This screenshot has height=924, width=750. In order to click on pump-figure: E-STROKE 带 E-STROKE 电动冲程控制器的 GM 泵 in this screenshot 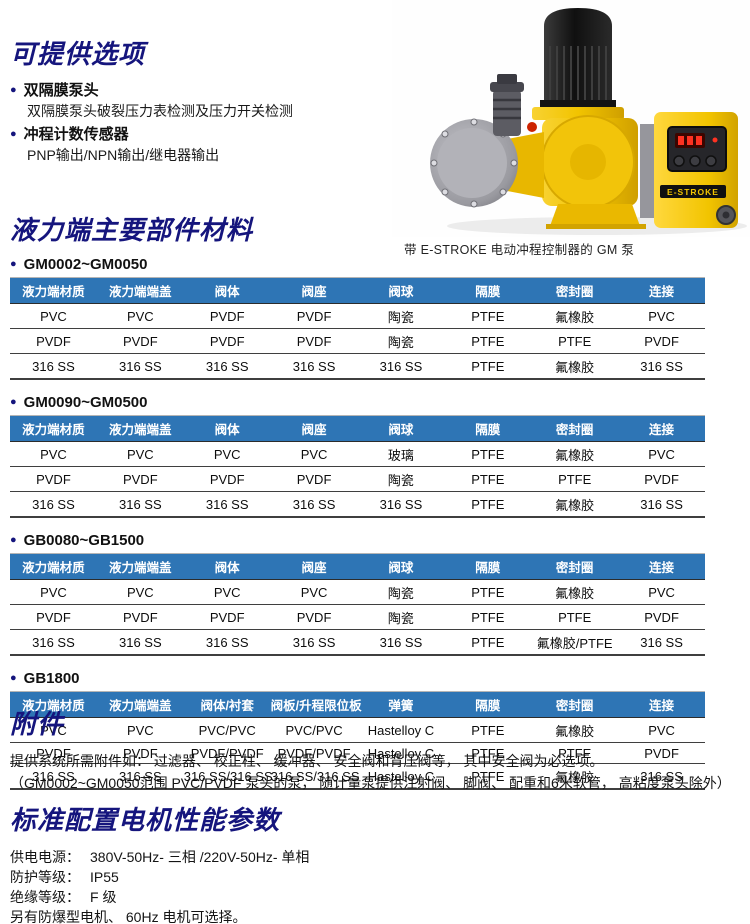, I will do `click(571, 129)`.